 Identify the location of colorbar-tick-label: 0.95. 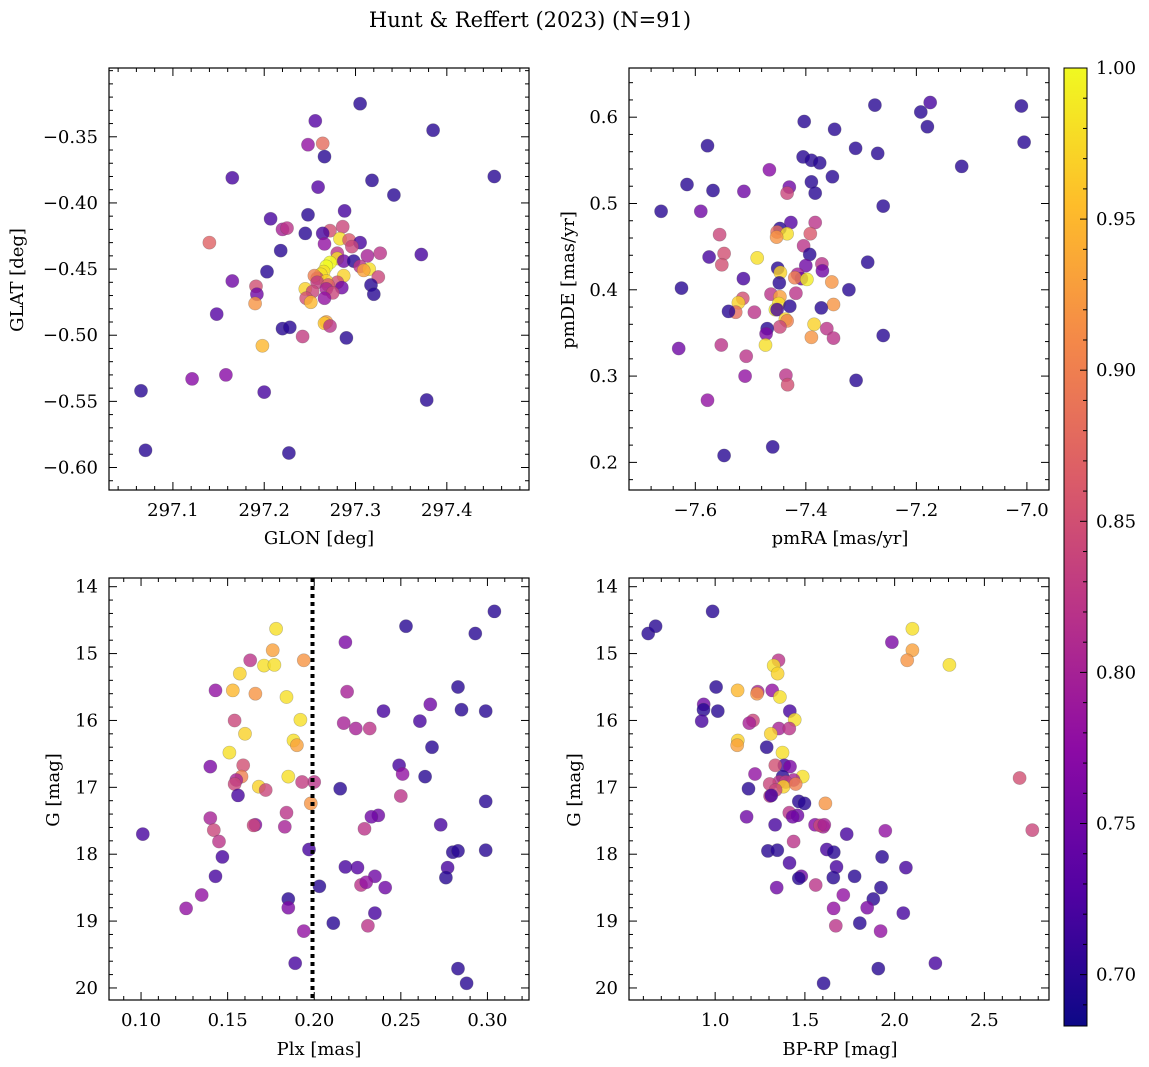
(1116, 219).